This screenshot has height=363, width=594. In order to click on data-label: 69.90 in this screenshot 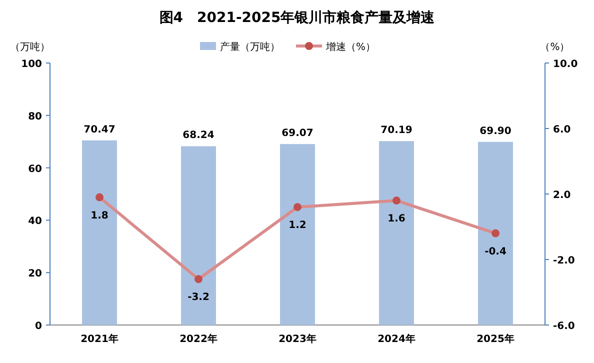, I will do `click(496, 131)`.